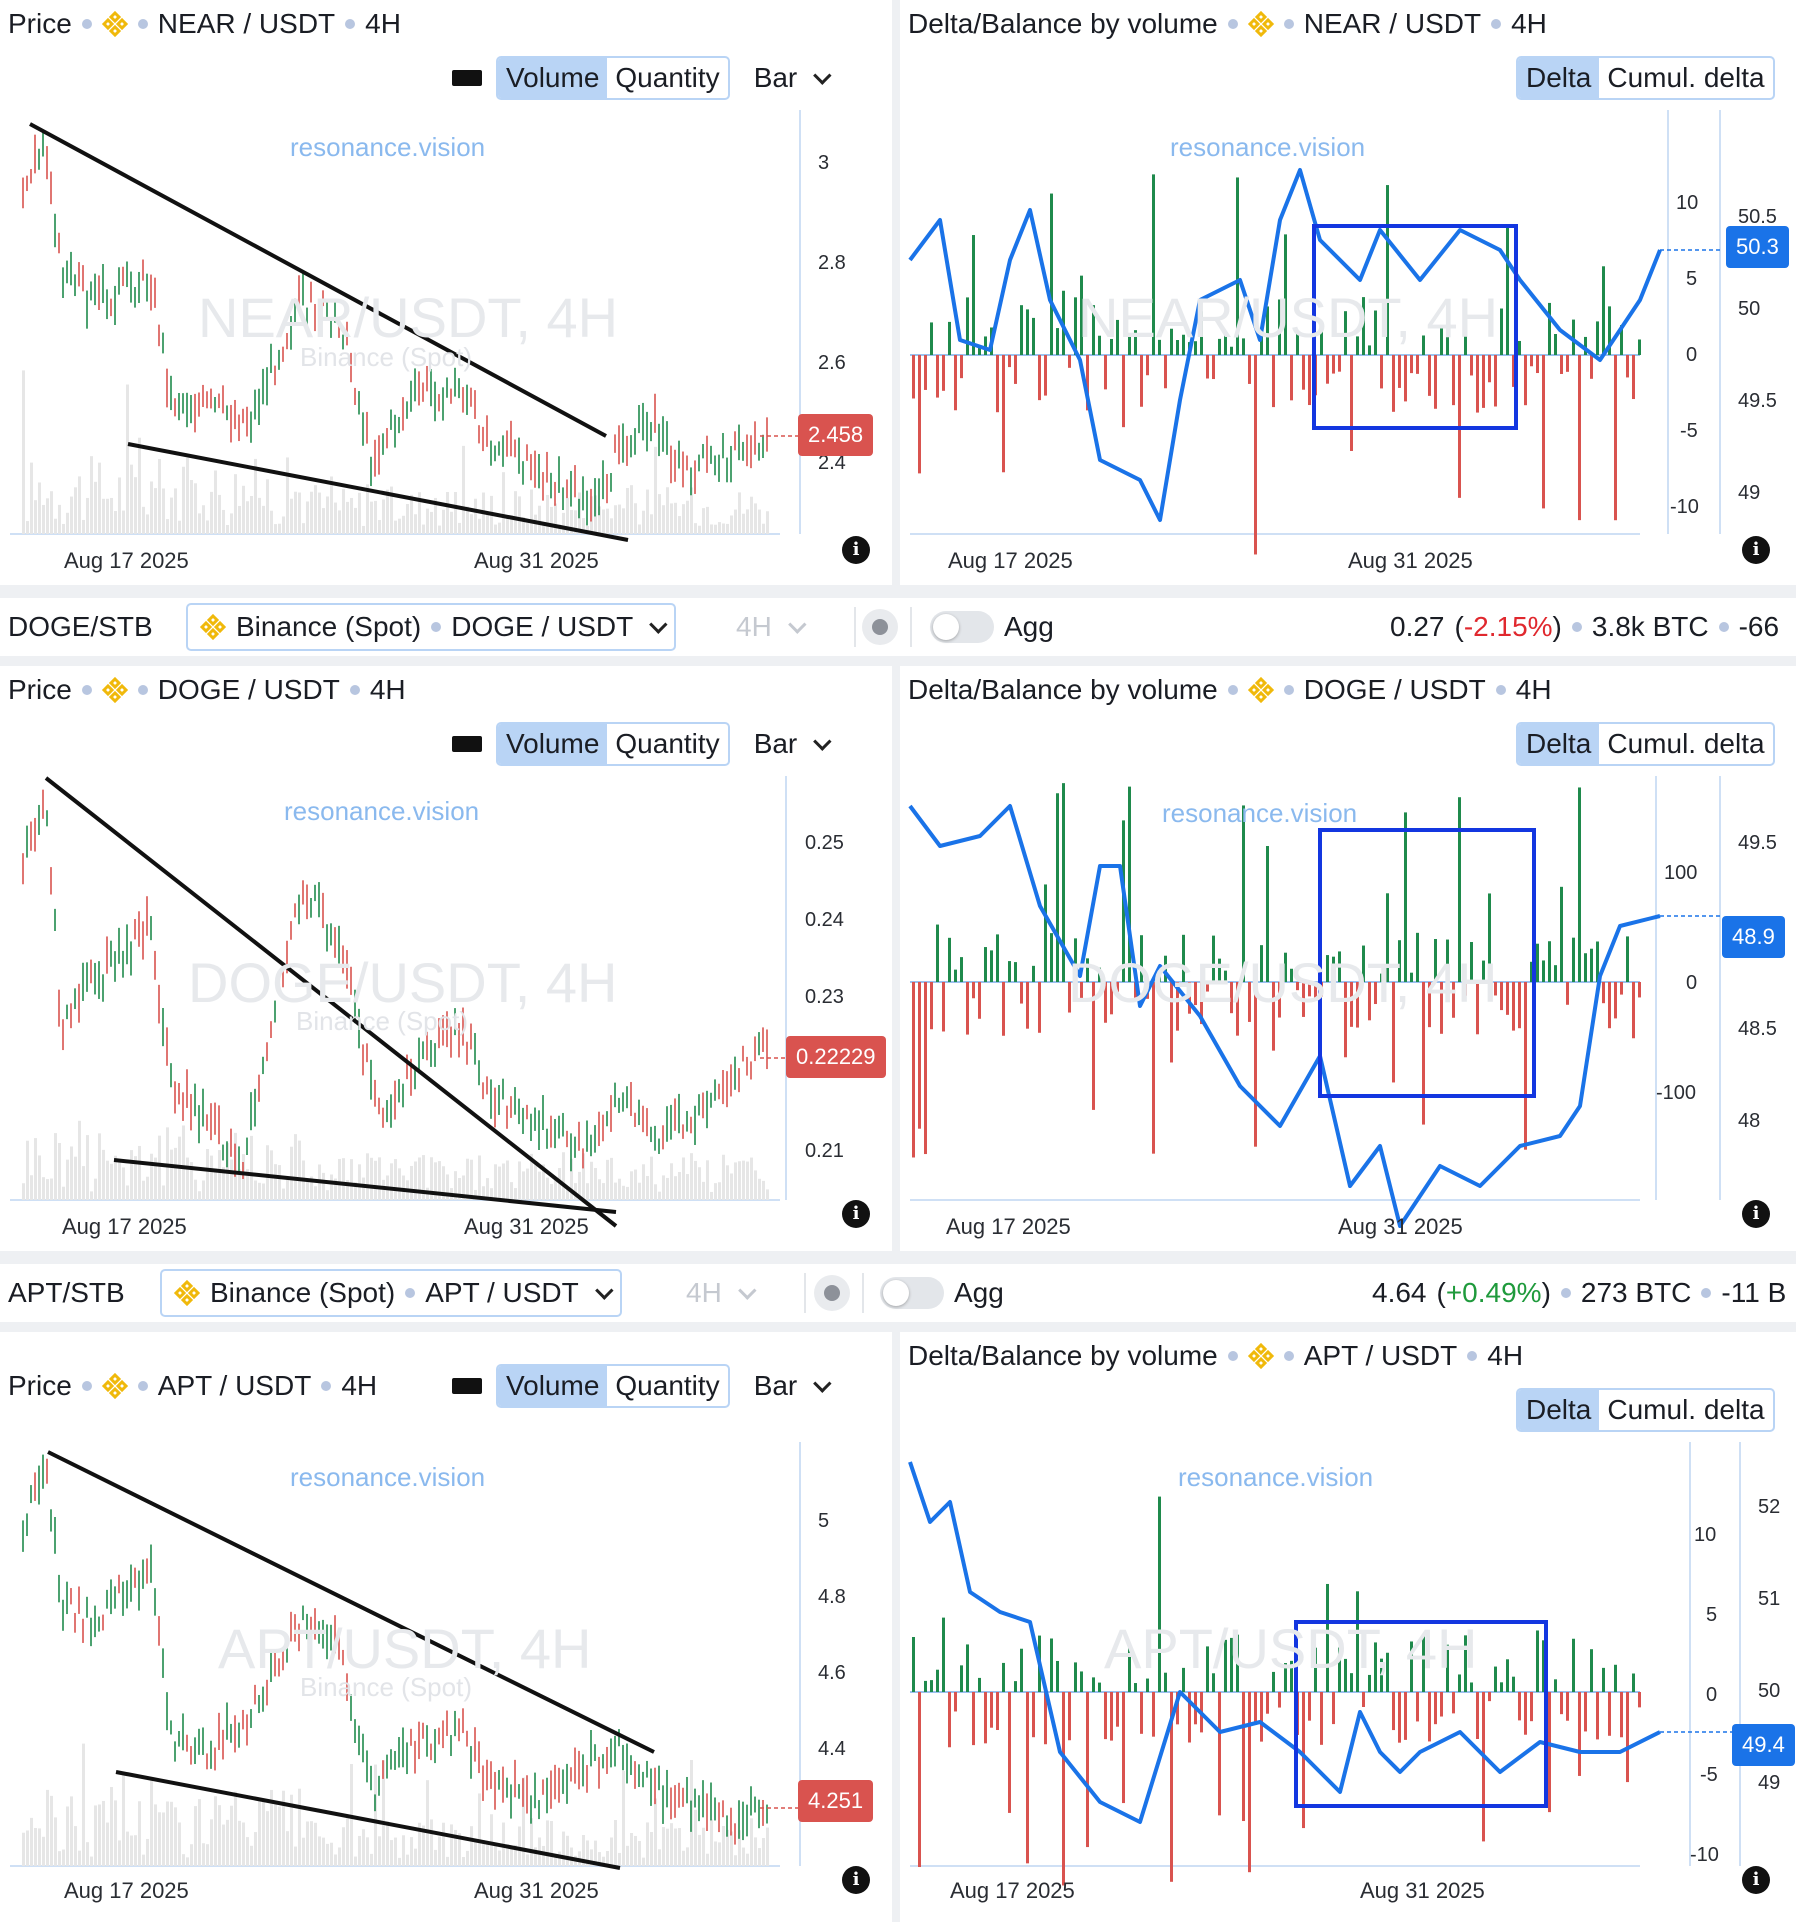 The width and height of the screenshot is (1796, 1922). Describe the element at coordinates (863, 1293) in the screenshot. I see `divider` at that location.